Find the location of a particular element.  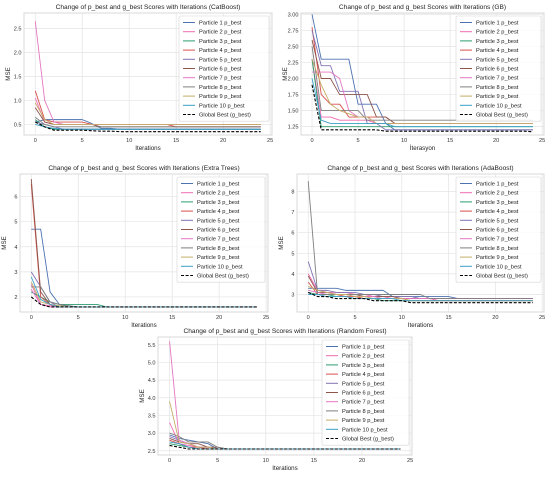

y-tick-label: 1.5 is located at coordinates (18, 77).